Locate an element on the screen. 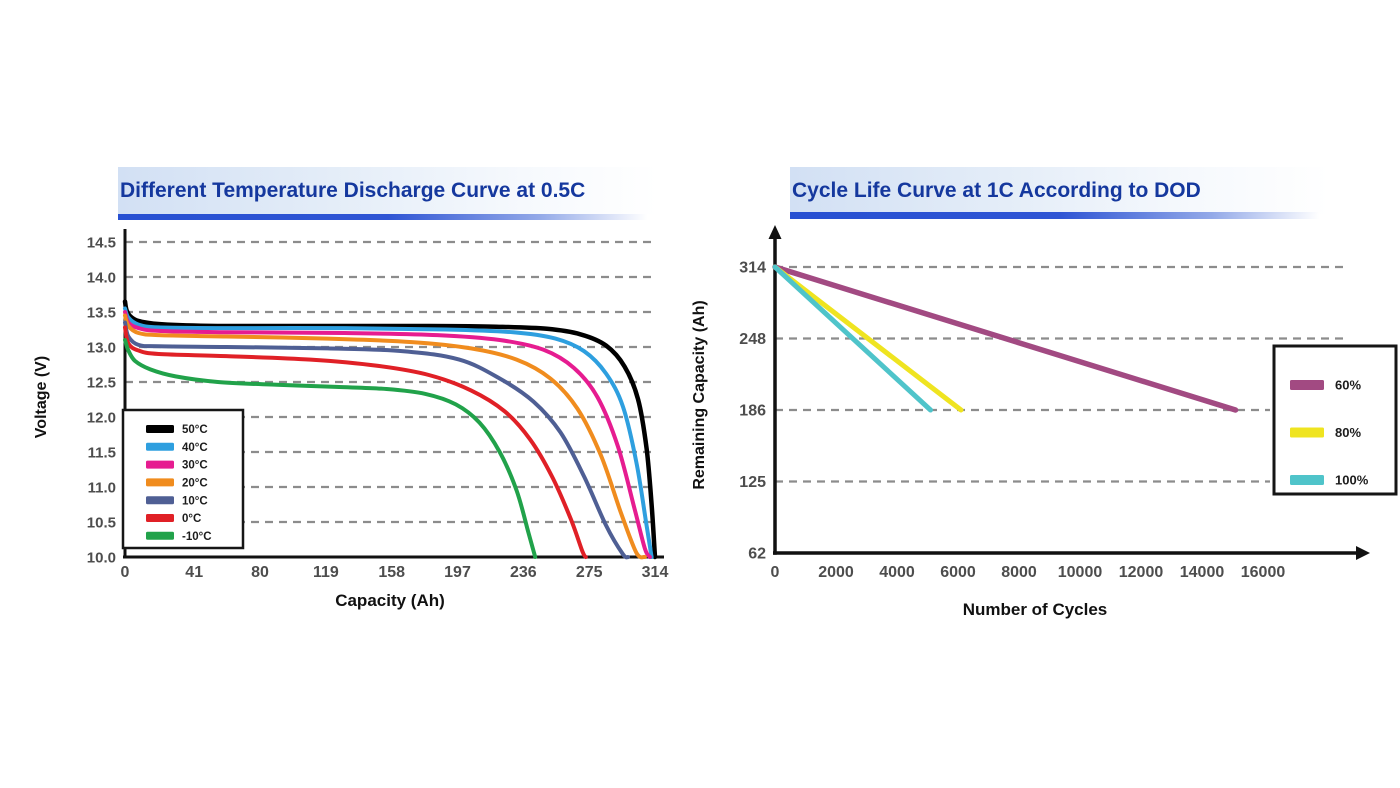  y-tick-label: 186 is located at coordinates (752, 411).